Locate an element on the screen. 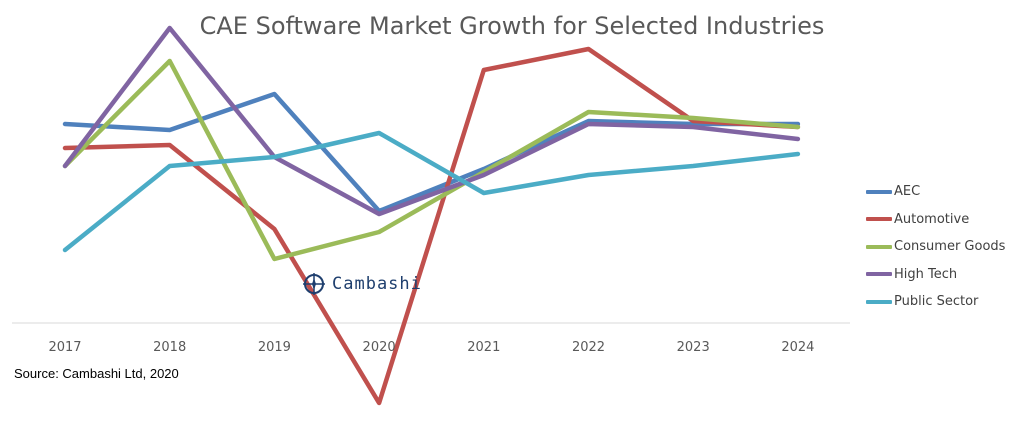  x-tick-label: 2019 is located at coordinates (274, 347).